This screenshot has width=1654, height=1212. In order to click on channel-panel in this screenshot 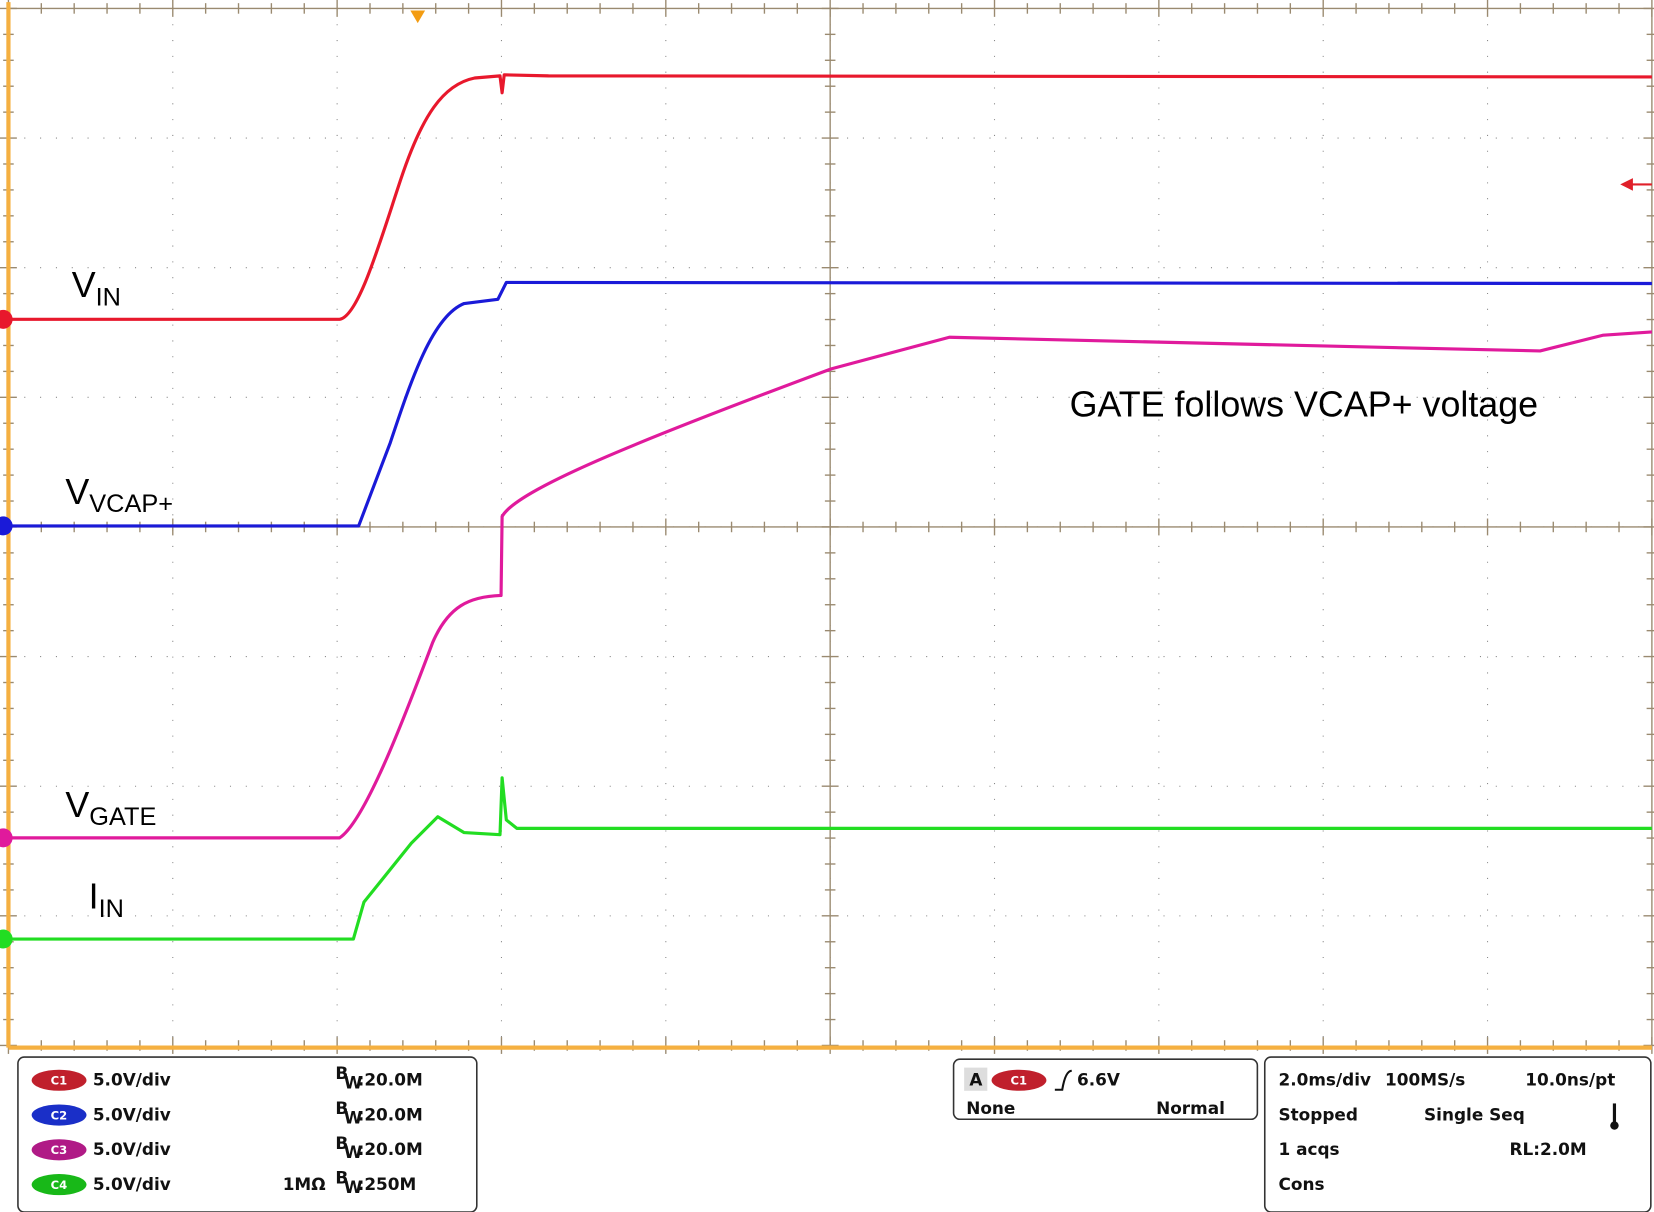, I will do `click(247, 1134)`.